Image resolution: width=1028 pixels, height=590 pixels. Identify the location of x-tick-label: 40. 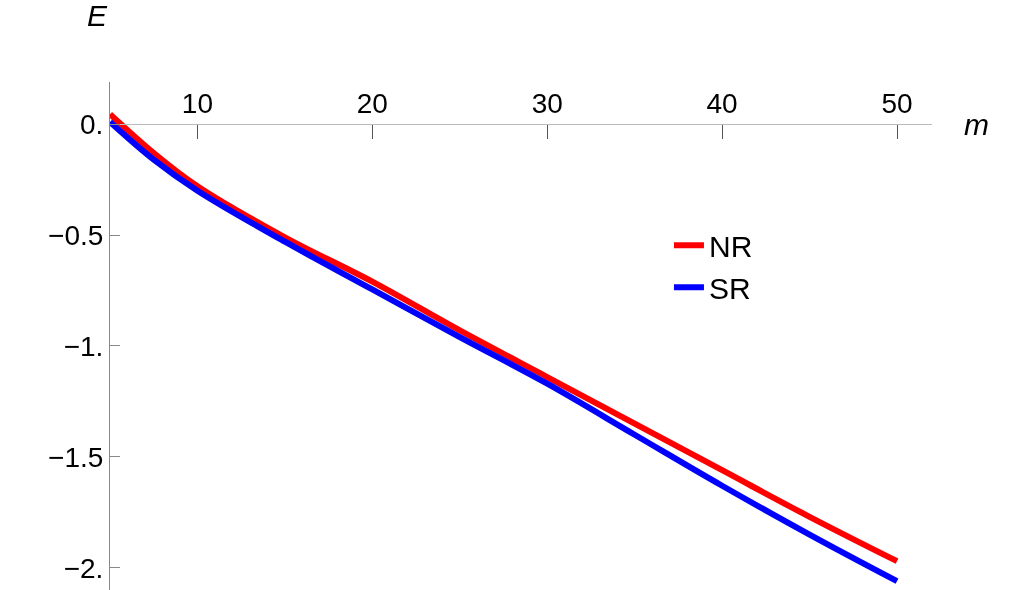
(722, 103).